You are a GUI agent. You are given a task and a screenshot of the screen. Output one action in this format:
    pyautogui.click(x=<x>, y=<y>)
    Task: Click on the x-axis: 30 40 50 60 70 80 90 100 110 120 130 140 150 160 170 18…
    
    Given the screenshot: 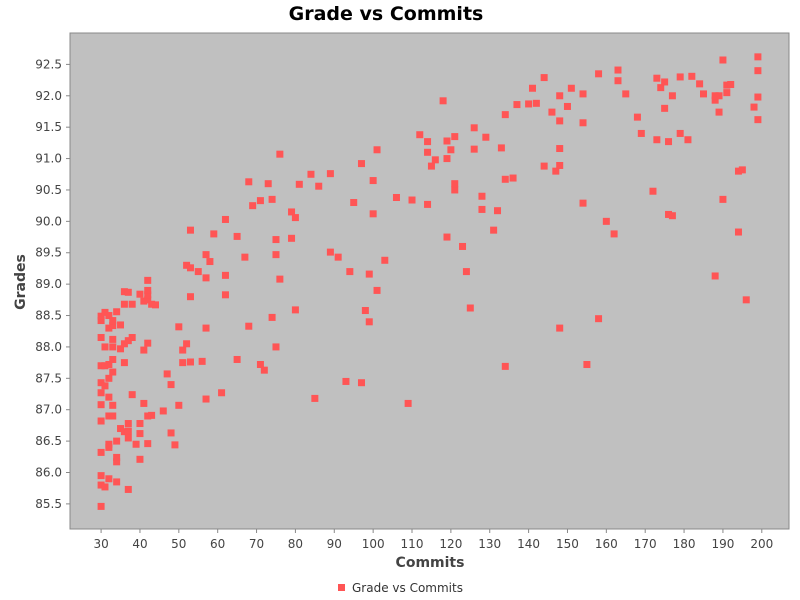 What is the action you would take?
    pyautogui.click(x=433, y=540)
    